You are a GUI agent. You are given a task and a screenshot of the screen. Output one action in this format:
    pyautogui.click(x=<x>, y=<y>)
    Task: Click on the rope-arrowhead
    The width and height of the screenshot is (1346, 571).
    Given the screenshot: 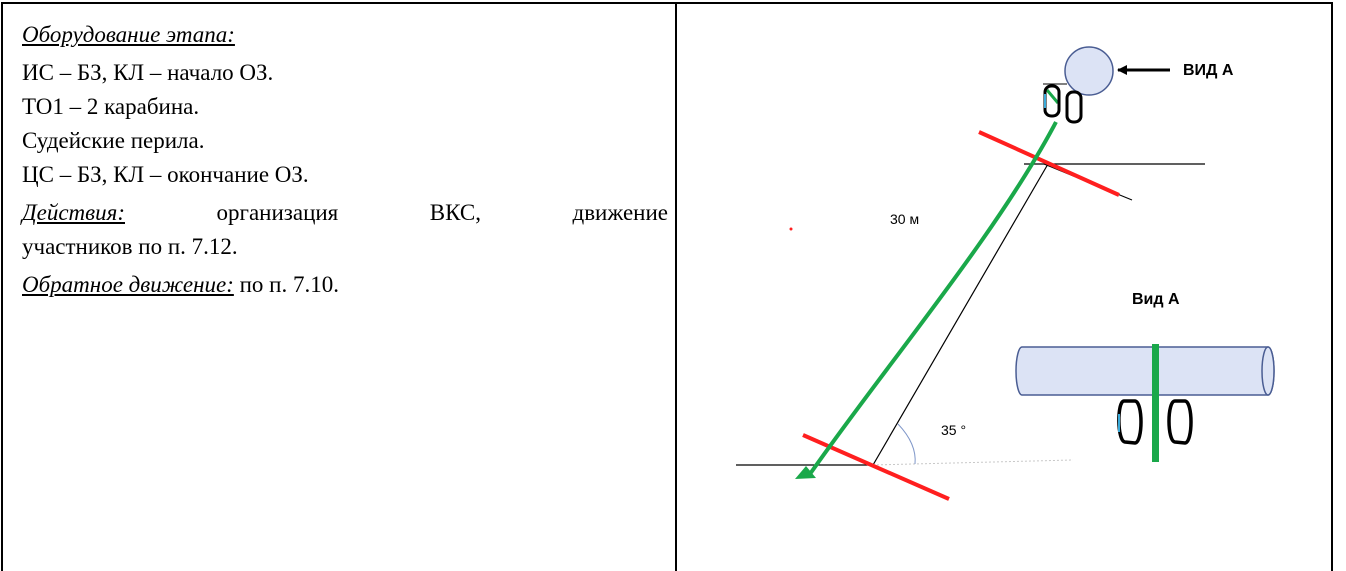 What is the action you would take?
    pyautogui.click(x=805, y=472)
    